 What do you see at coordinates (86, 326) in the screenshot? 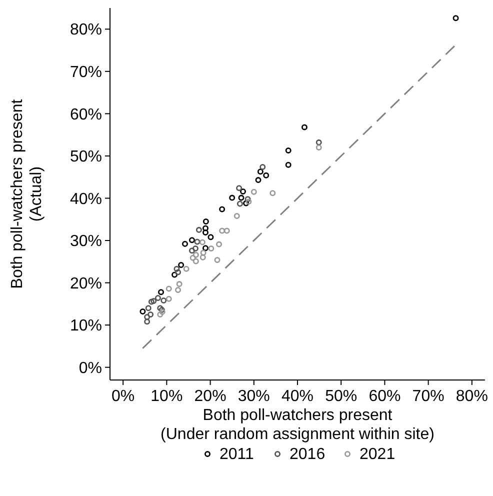
I see `y-tick-label: 10%` at bounding box center [86, 326].